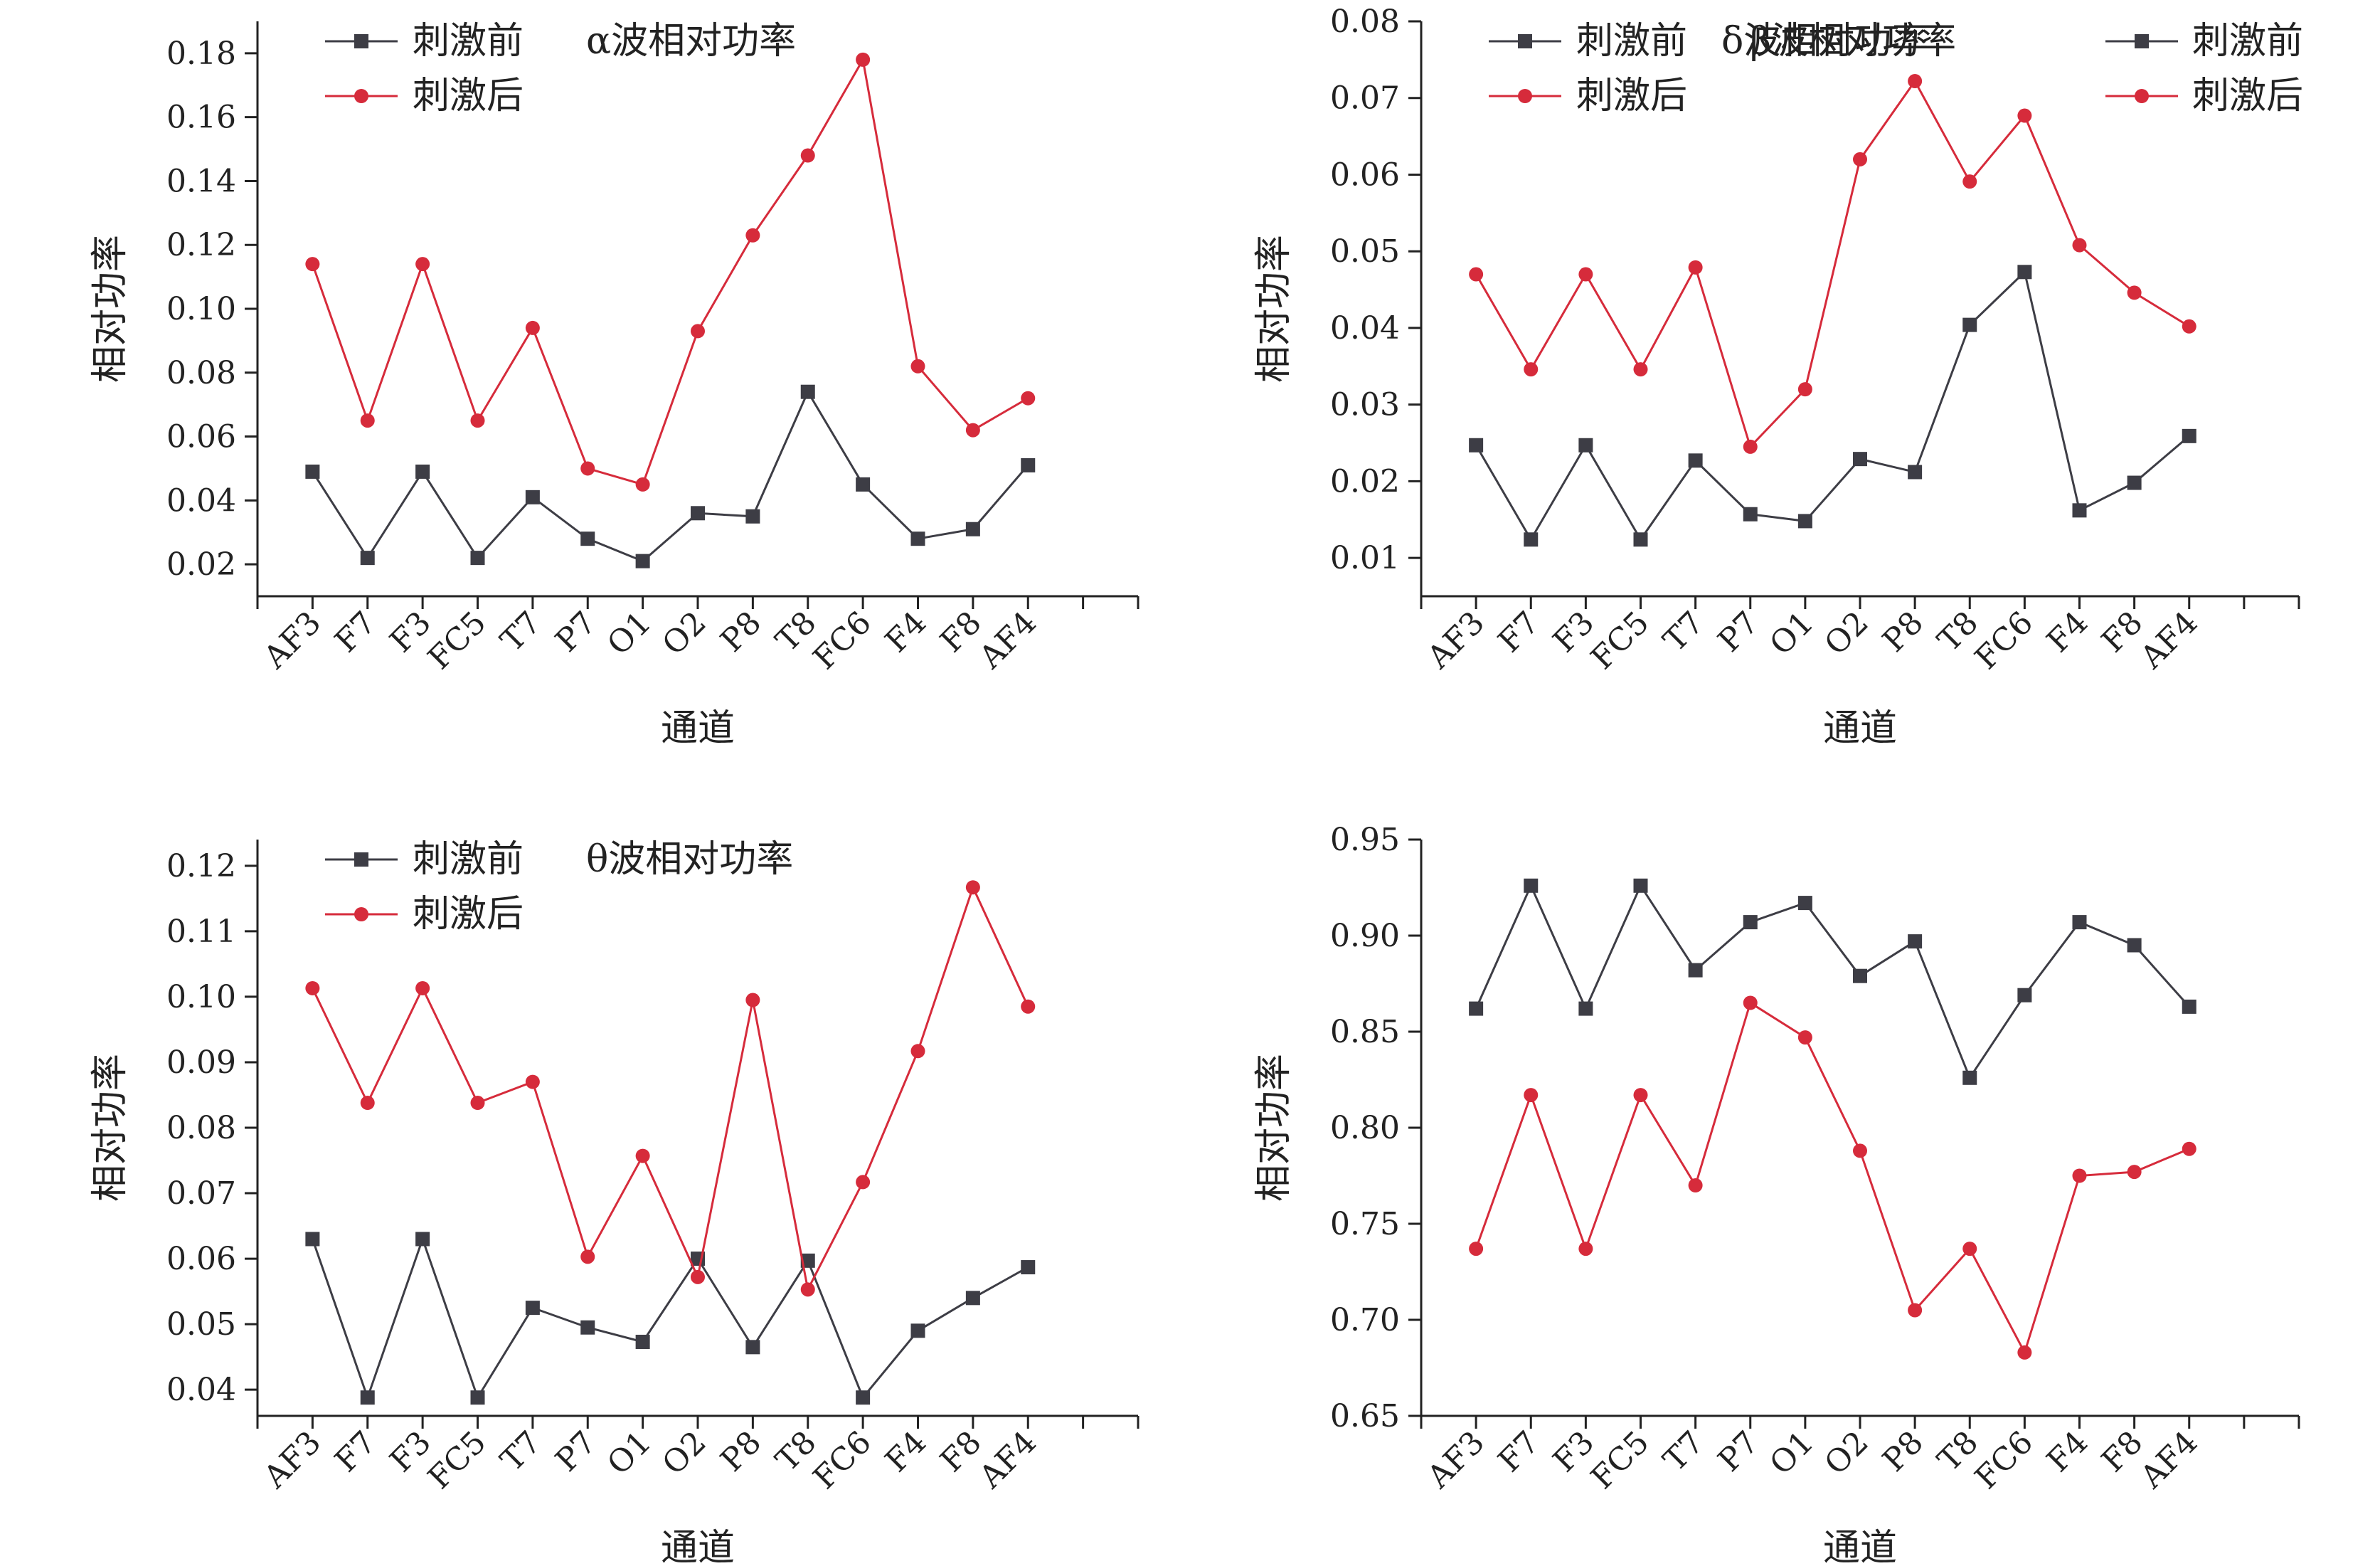 This screenshot has width=2380, height=1566. What do you see at coordinates (1365, 1320) in the screenshot?
I see `y-tick-label: 0.70` at bounding box center [1365, 1320].